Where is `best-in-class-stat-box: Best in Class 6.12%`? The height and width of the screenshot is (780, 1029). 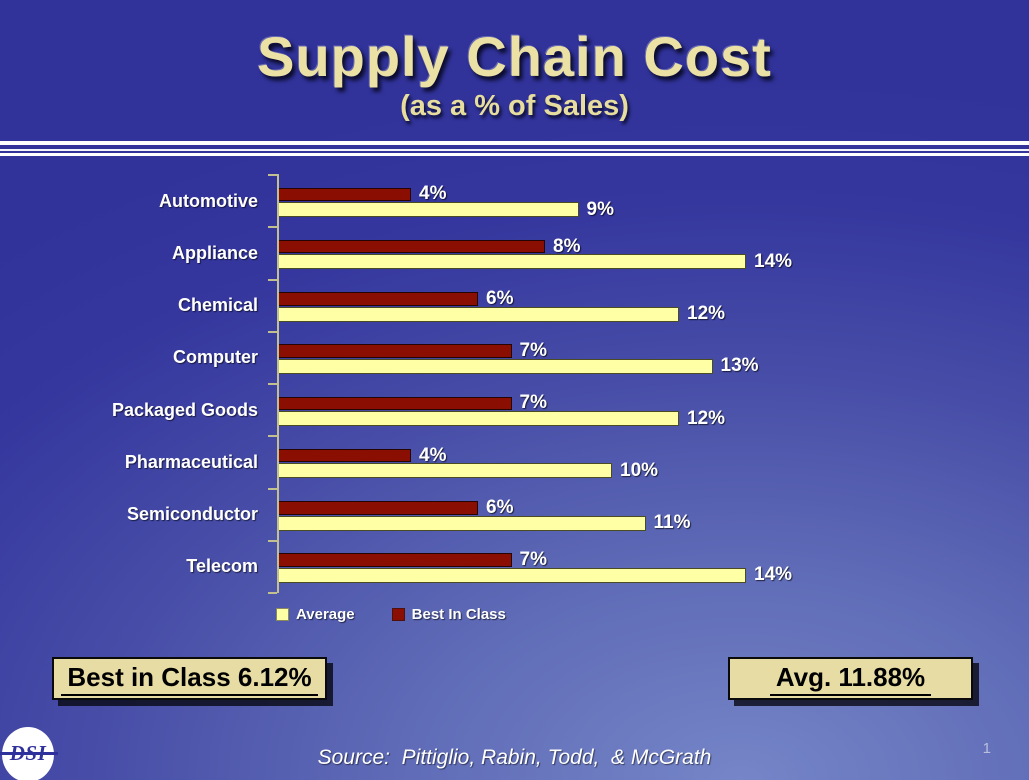
best-in-class-stat-box: Best in Class 6.12% is located at coordinates (189, 678).